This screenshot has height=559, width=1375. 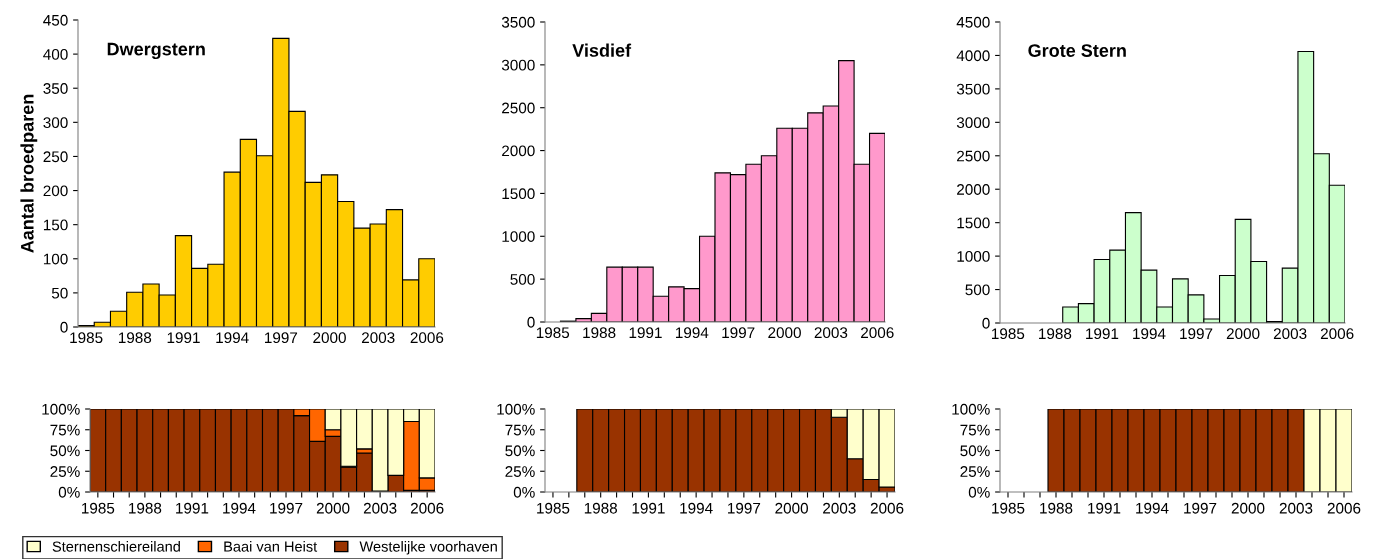 I want to click on text: Grote Stern, so click(x=1077, y=50).